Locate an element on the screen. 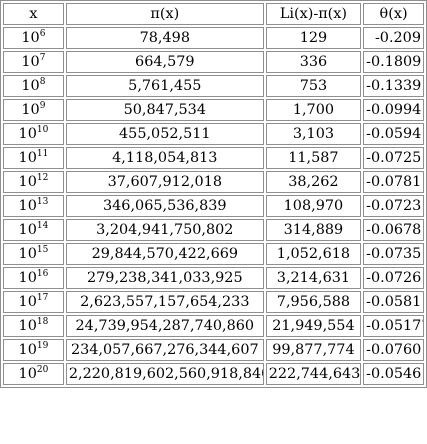  power-exponent: 12 is located at coordinates (42, 178).